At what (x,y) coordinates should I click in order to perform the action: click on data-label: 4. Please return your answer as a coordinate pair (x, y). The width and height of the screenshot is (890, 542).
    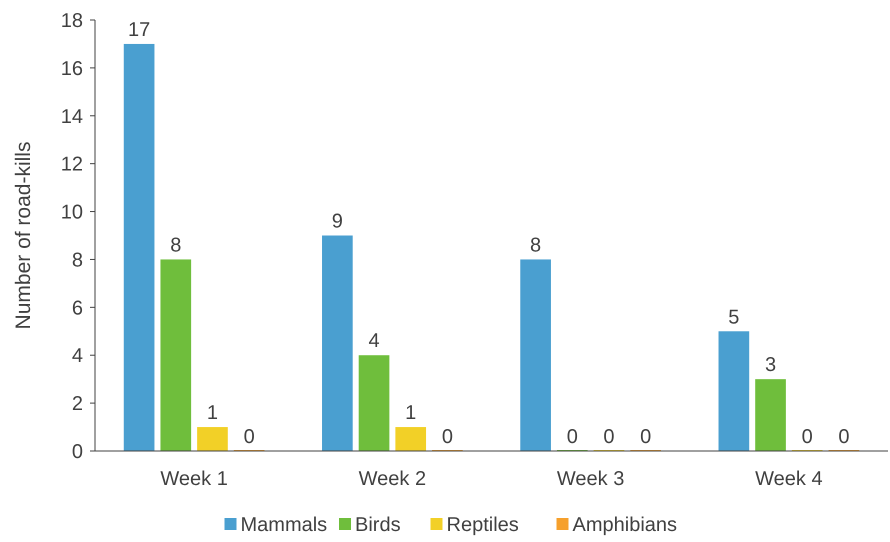
    Looking at the image, I should click on (374, 341).